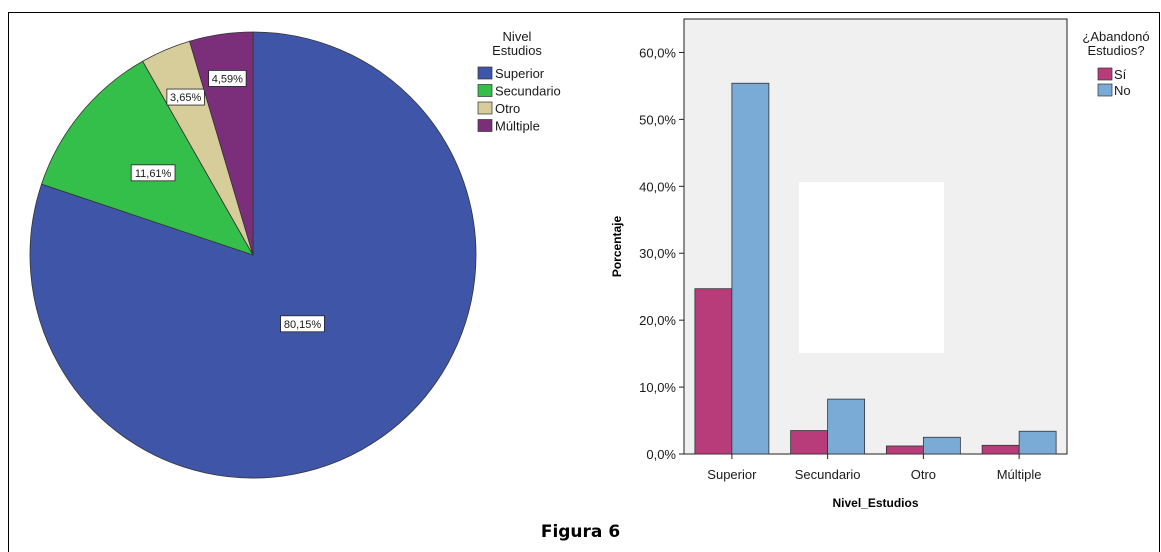 The width and height of the screenshot is (1161, 552). I want to click on bar-legend-title: ¿Abandonó, so click(1115, 36).